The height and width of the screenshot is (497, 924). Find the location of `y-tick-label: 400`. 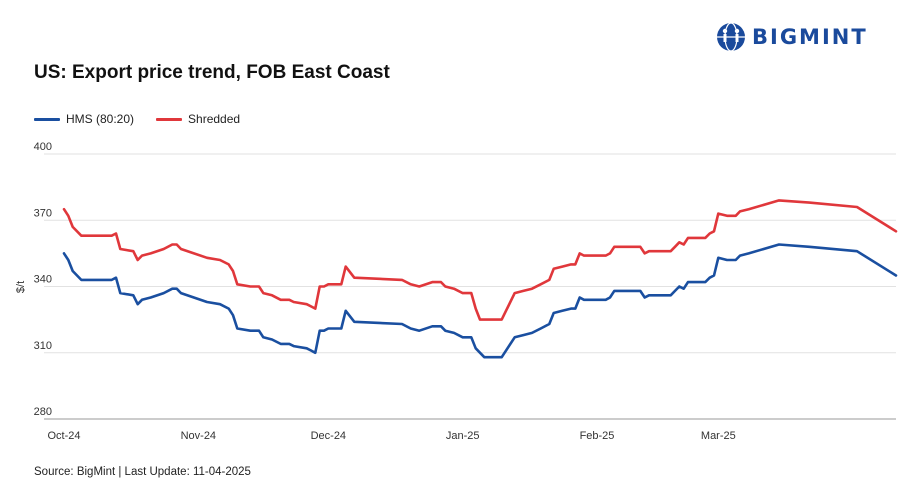

y-tick-label: 400 is located at coordinates (43, 147).